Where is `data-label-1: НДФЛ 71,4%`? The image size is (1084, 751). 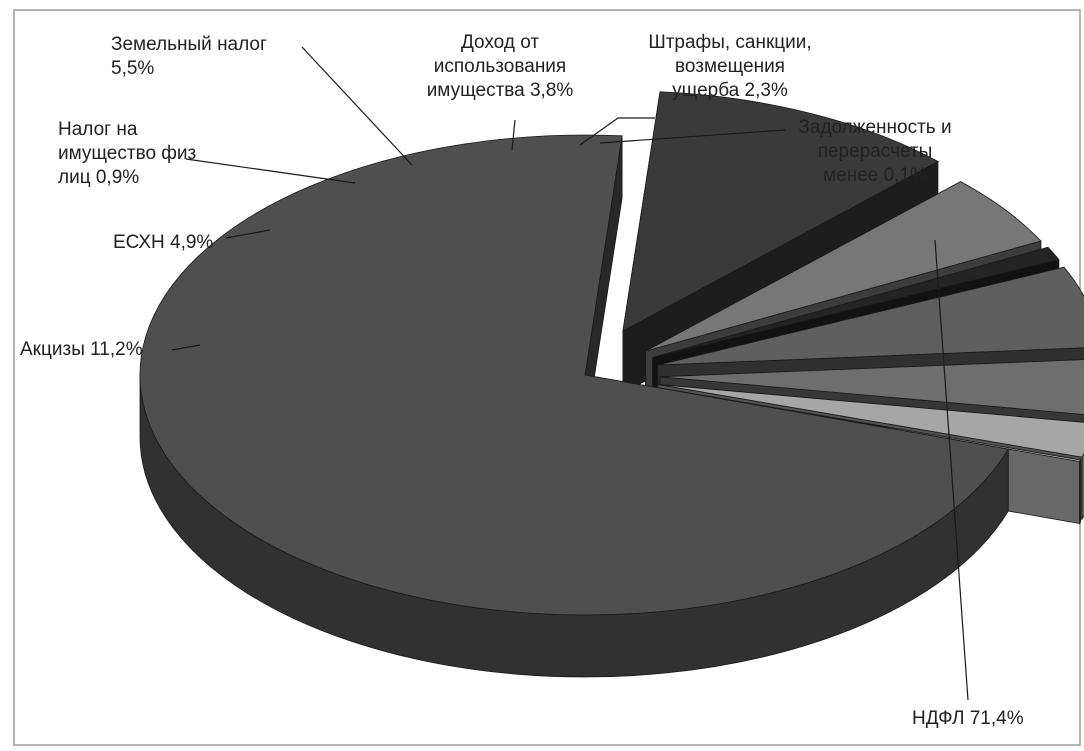
data-label-1: НДФЛ 71,4% is located at coordinates (968, 718).